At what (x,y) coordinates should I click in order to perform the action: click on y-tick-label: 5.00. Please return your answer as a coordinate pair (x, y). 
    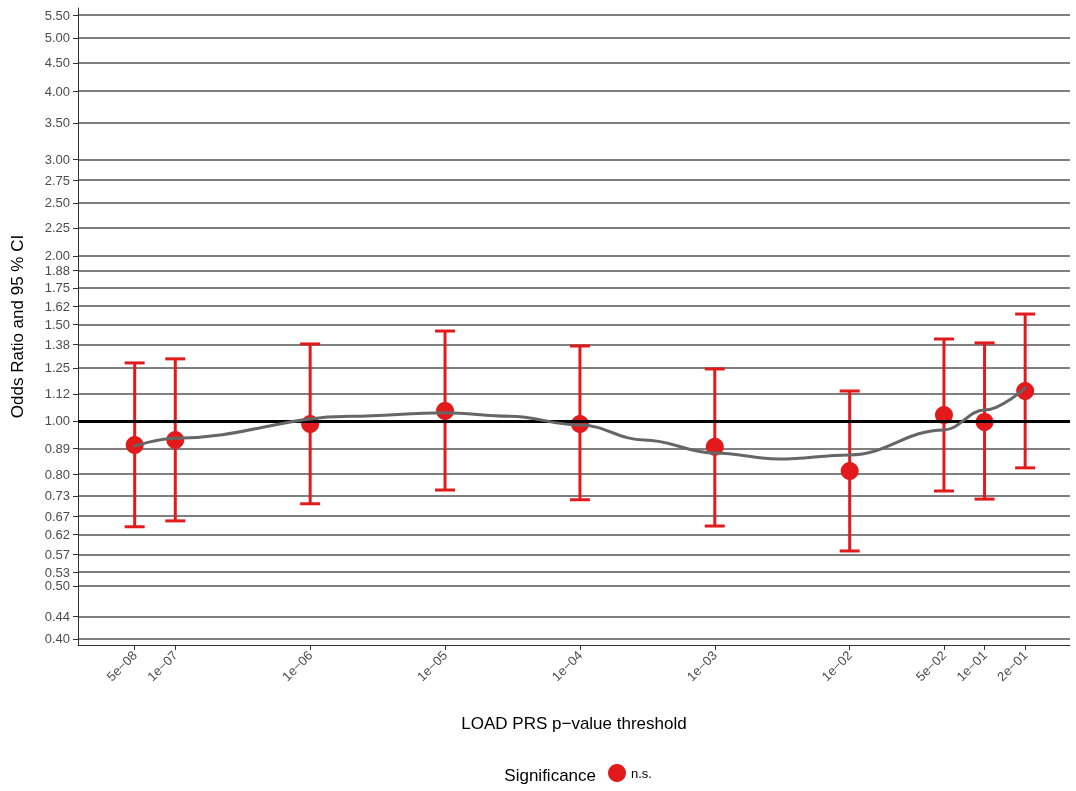
    Looking at the image, I should click on (57, 38).